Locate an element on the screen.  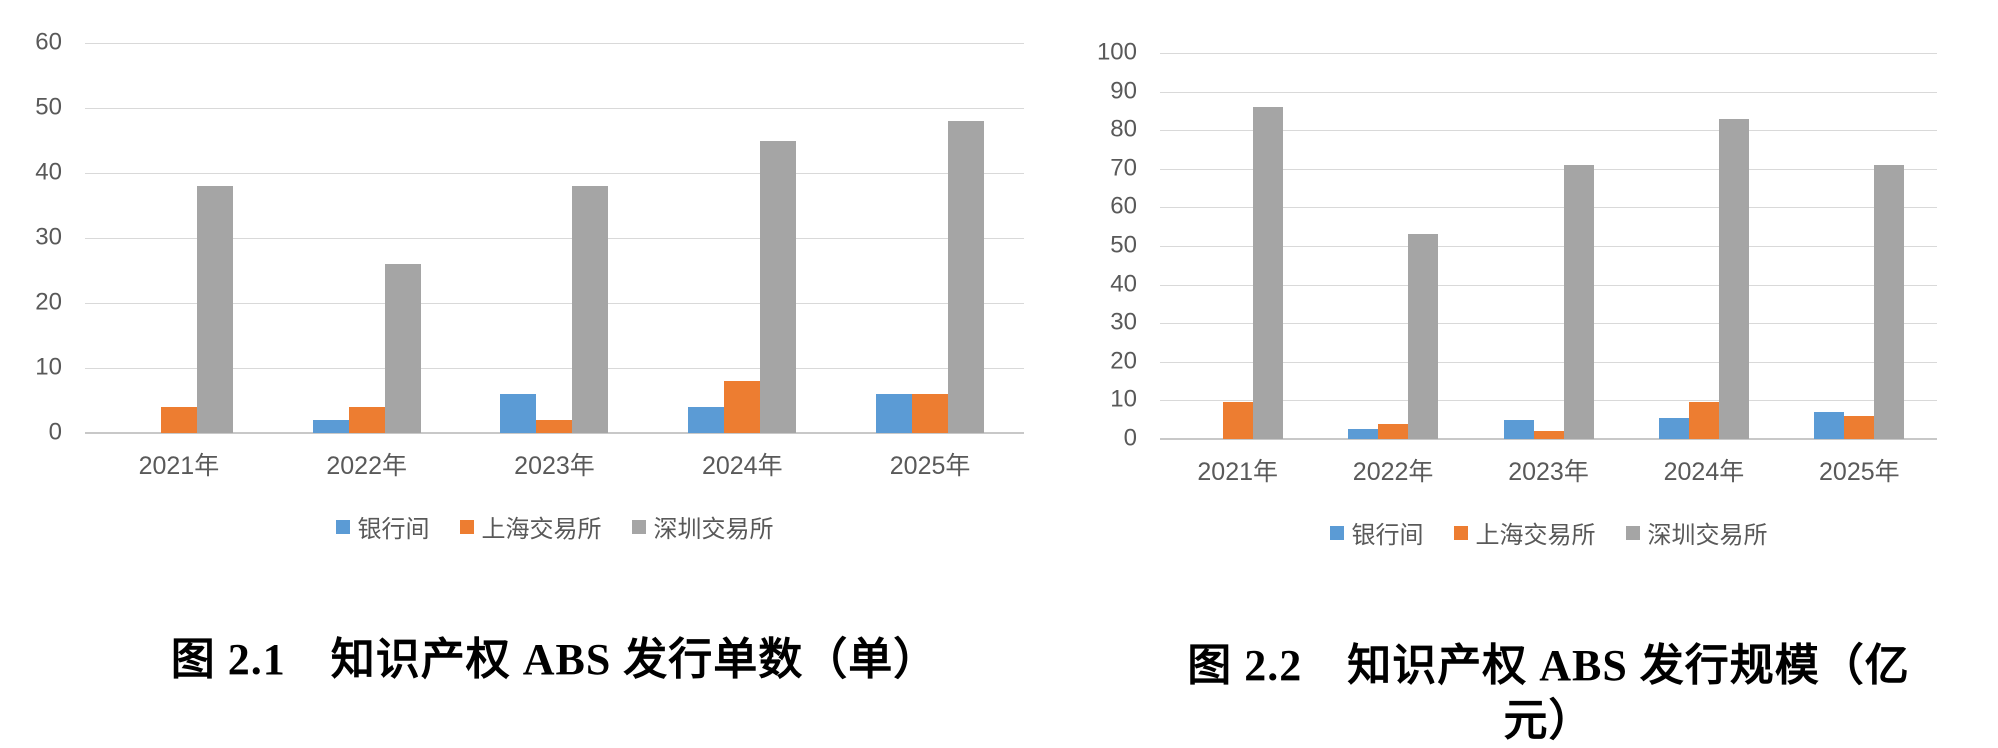
legend-label: 银行间 is located at coordinates (1387, 535).